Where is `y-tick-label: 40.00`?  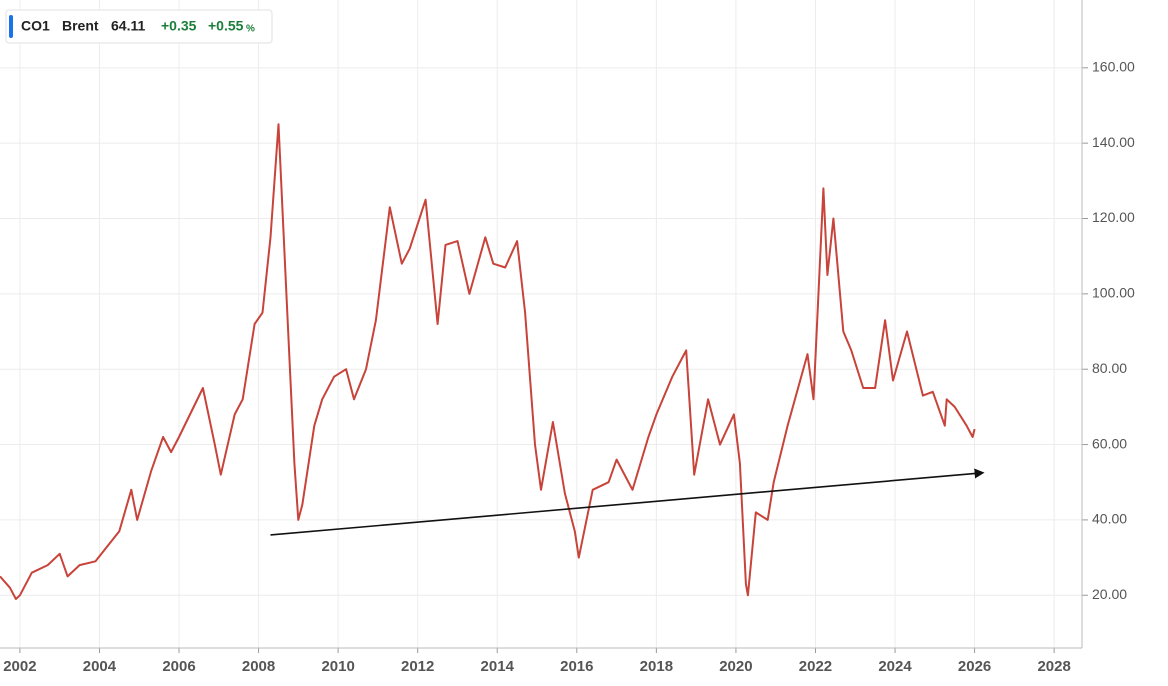 y-tick-label: 40.00 is located at coordinates (1109, 519).